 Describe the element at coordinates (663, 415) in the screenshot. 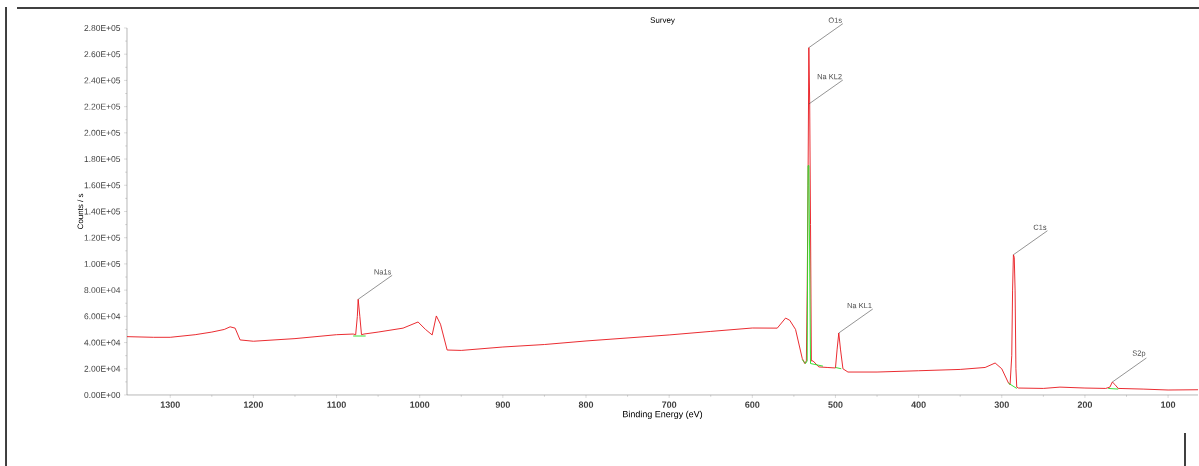

I see `x-axis-title: Binding Energy (eV)` at that location.